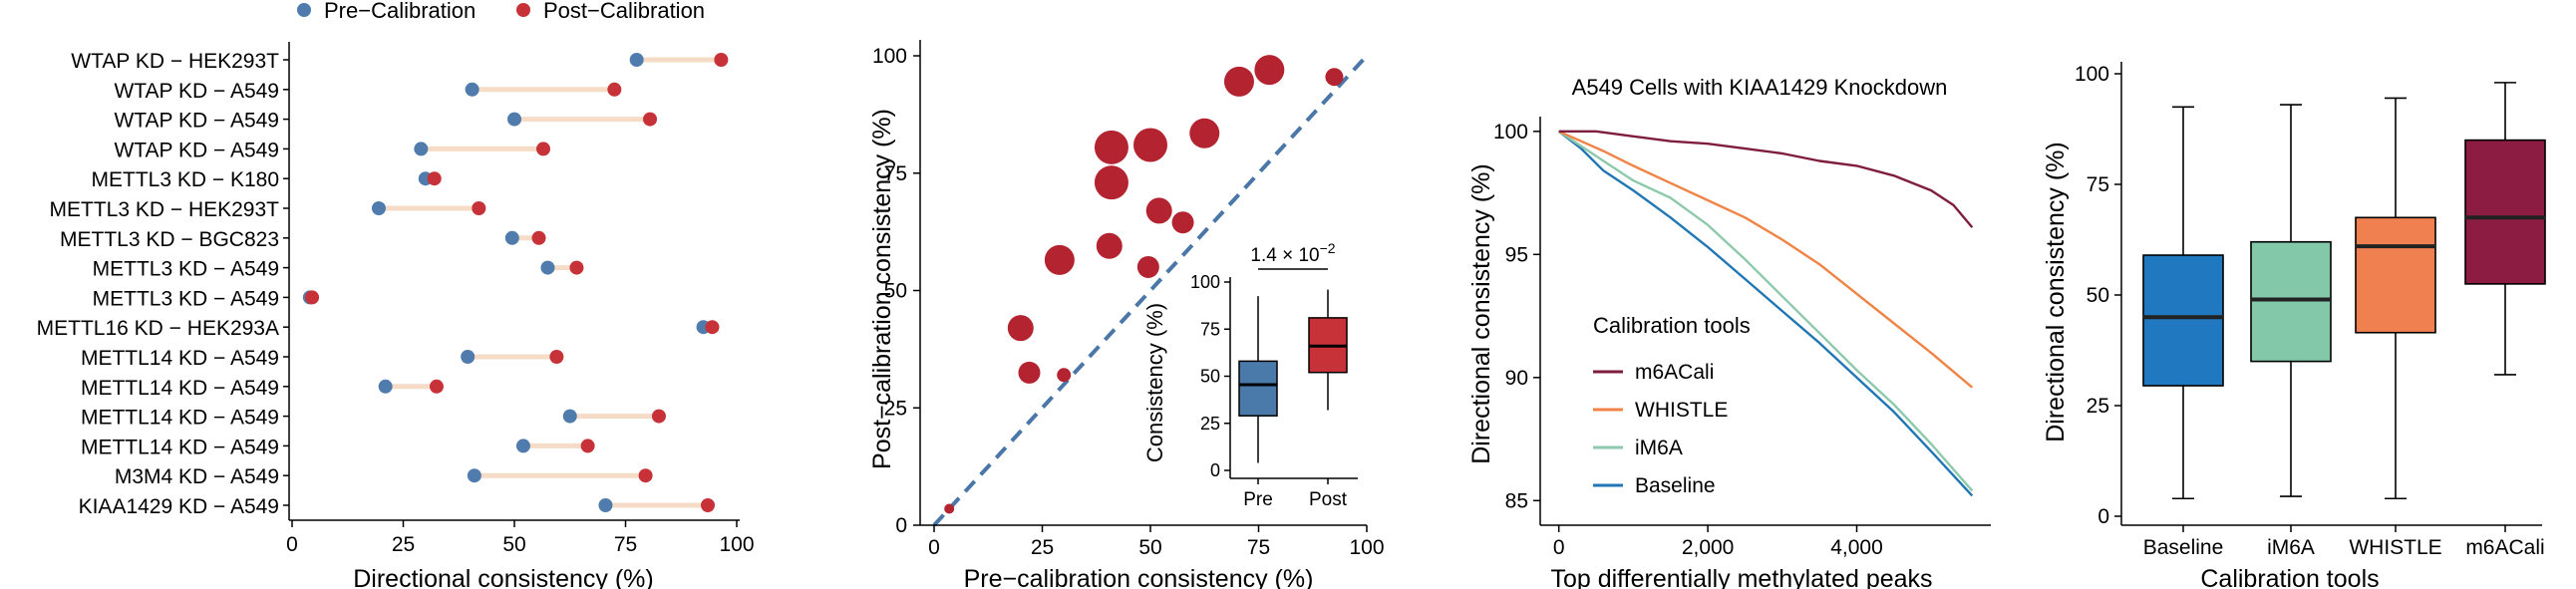  What do you see at coordinates (2183, 547) in the screenshot?
I see `x-tick-label: Baseline` at bounding box center [2183, 547].